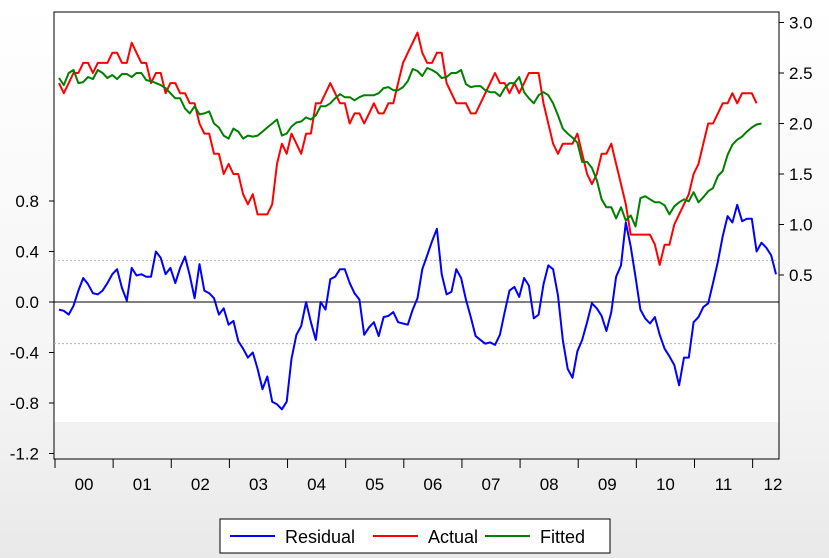  Describe the element at coordinates (316, 484) in the screenshot. I see `x-tick-label: 04` at that location.